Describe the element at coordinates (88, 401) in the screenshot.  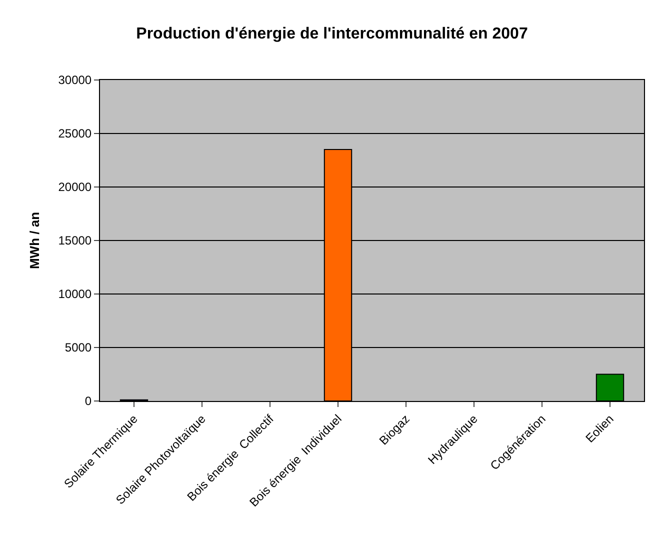
I see `y-tick-label: 0` at that location.